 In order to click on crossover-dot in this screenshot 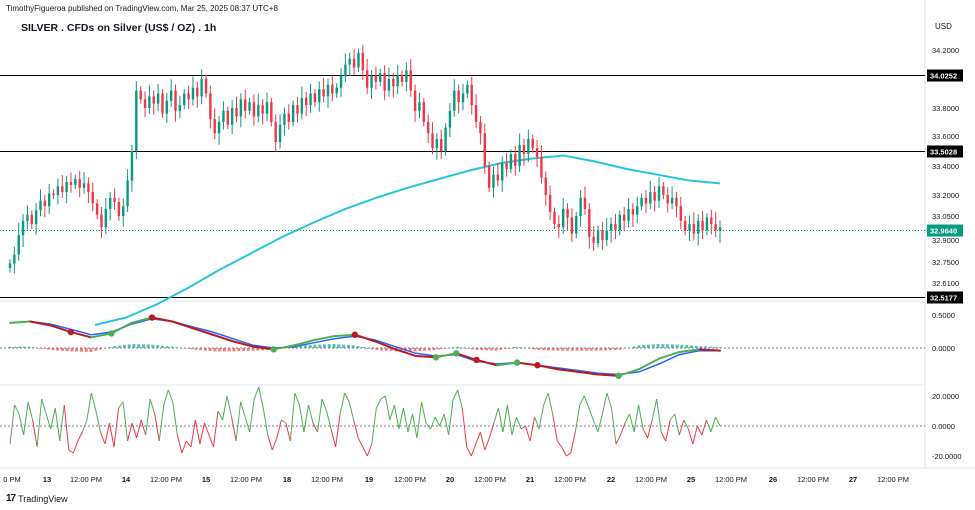, I will do `click(71, 332)`.